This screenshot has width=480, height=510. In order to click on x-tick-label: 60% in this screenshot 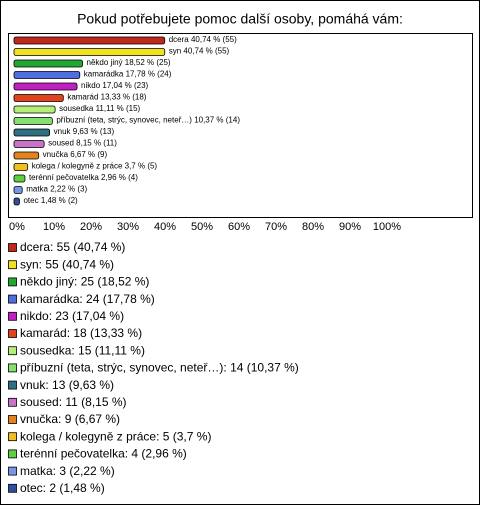, I will do `click(239, 227)`.